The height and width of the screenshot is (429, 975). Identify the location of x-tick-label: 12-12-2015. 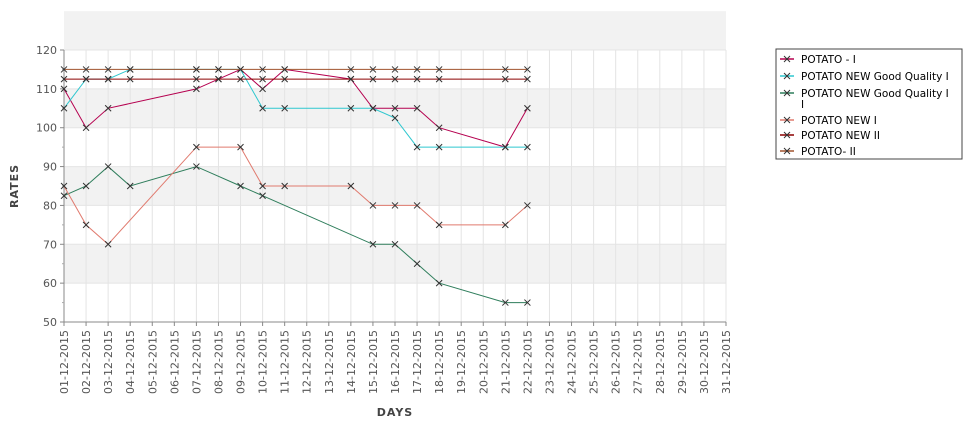
(307, 362).